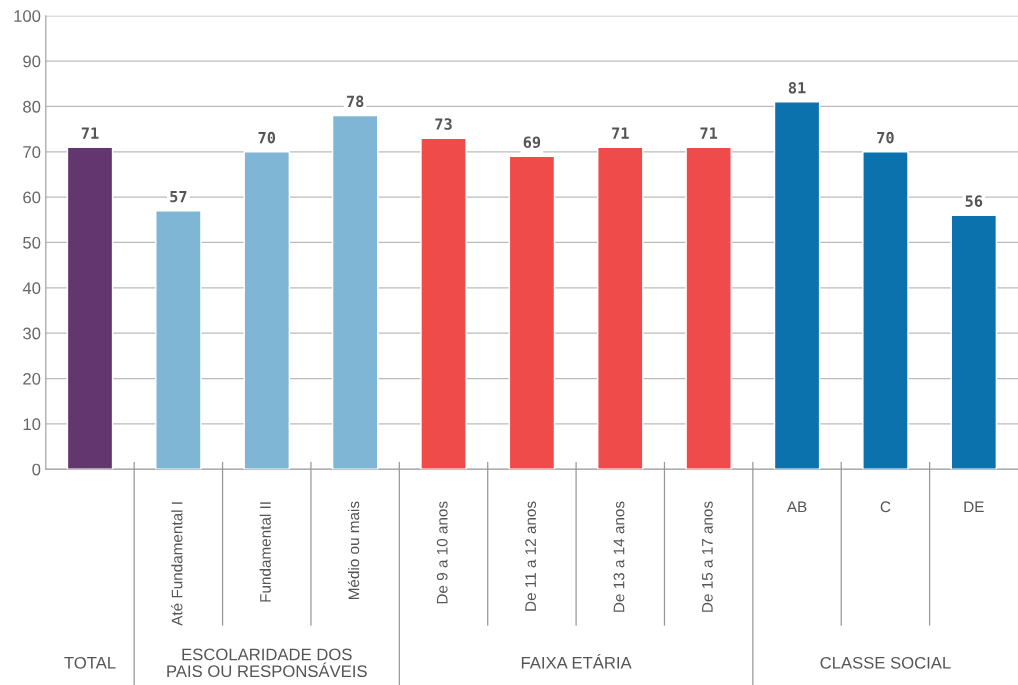  What do you see at coordinates (177, 564) in the screenshot?
I see `x-tick-label: Até Fundamental I` at bounding box center [177, 564].